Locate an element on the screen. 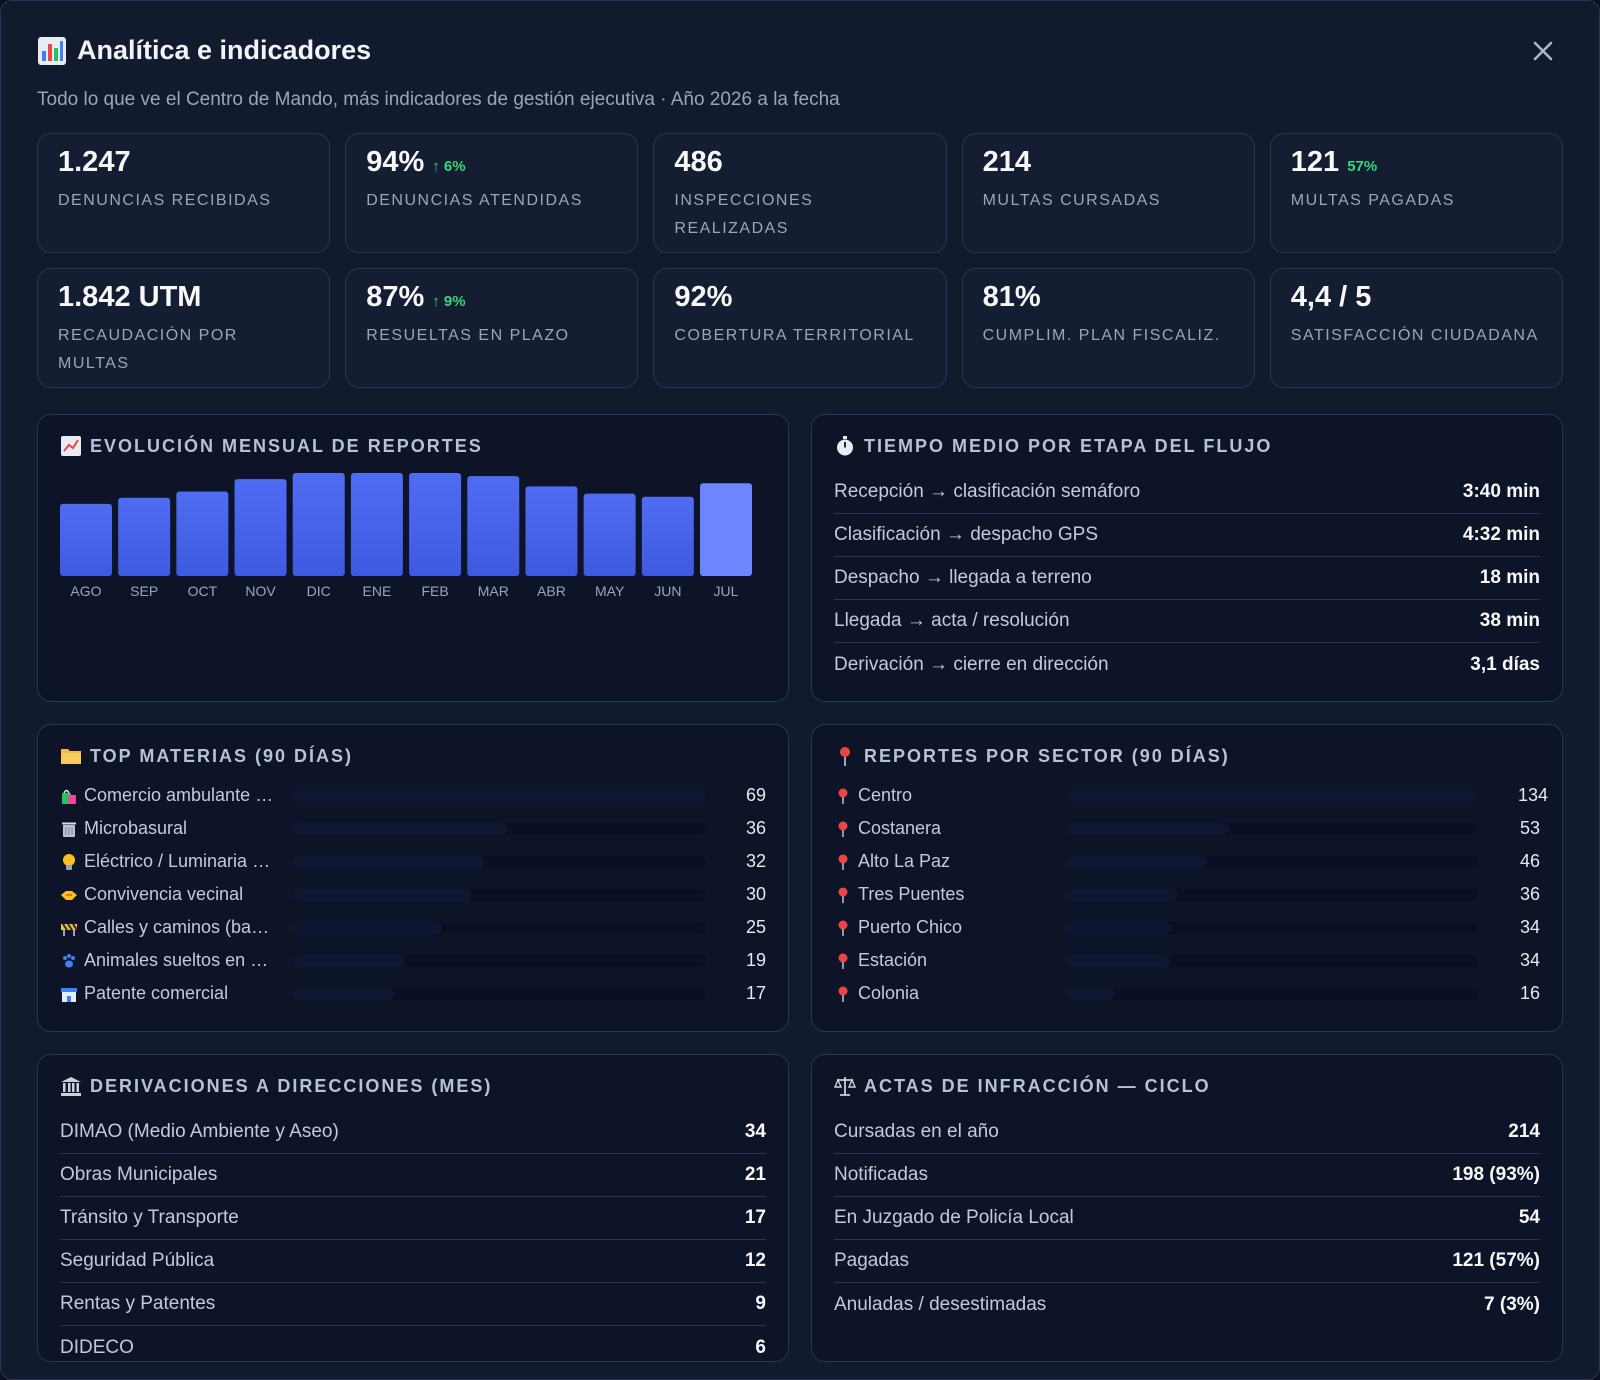 The height and width of the screenshot is (1380, 1600). sector-row-label: Colonia is located at coordinates (889, 993).